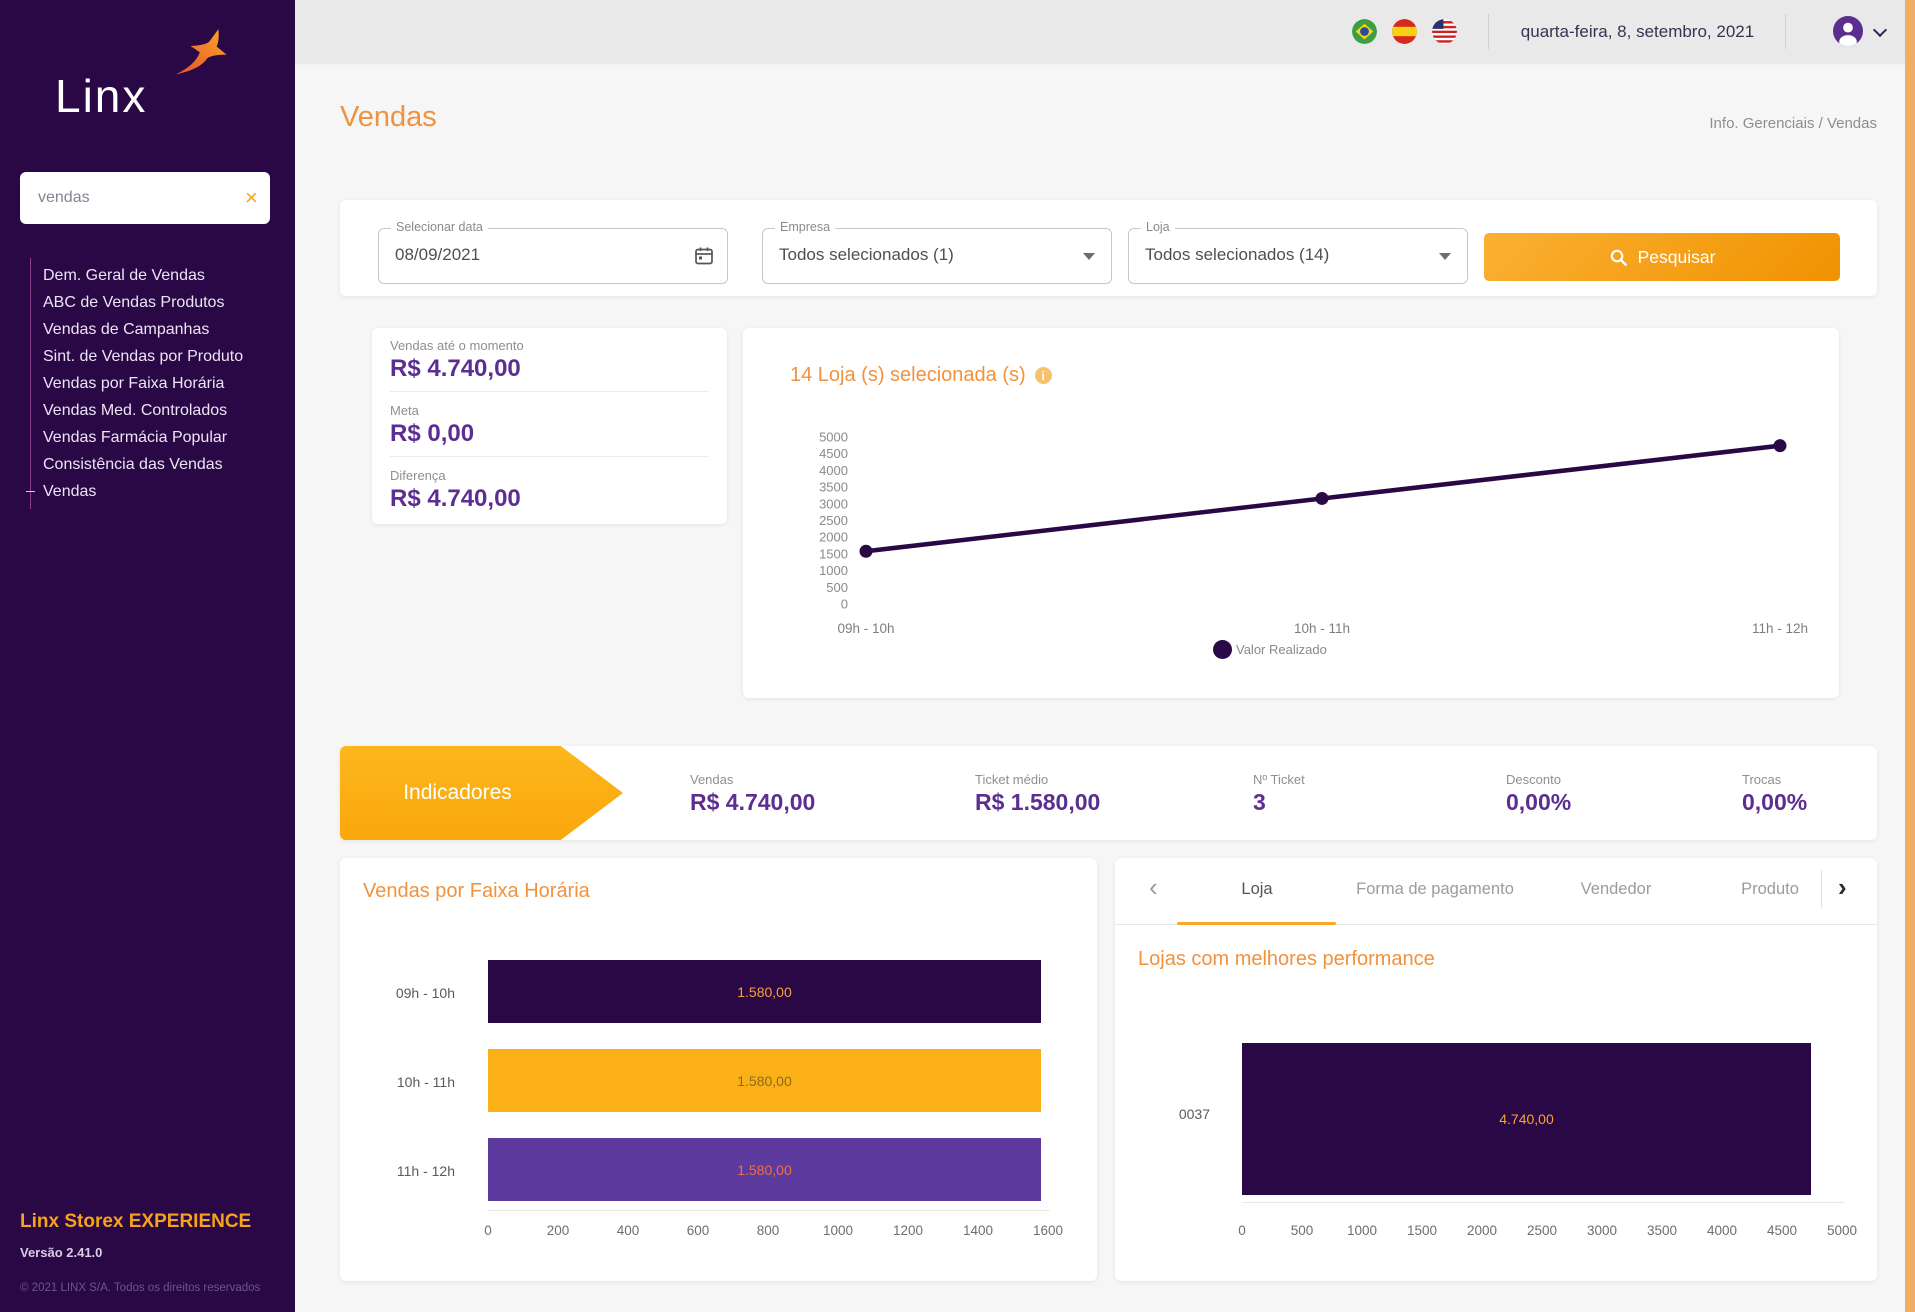  Describe the element at coordinates (833, 470) in the screenshot. I see `svg-text: 4000` at that location.